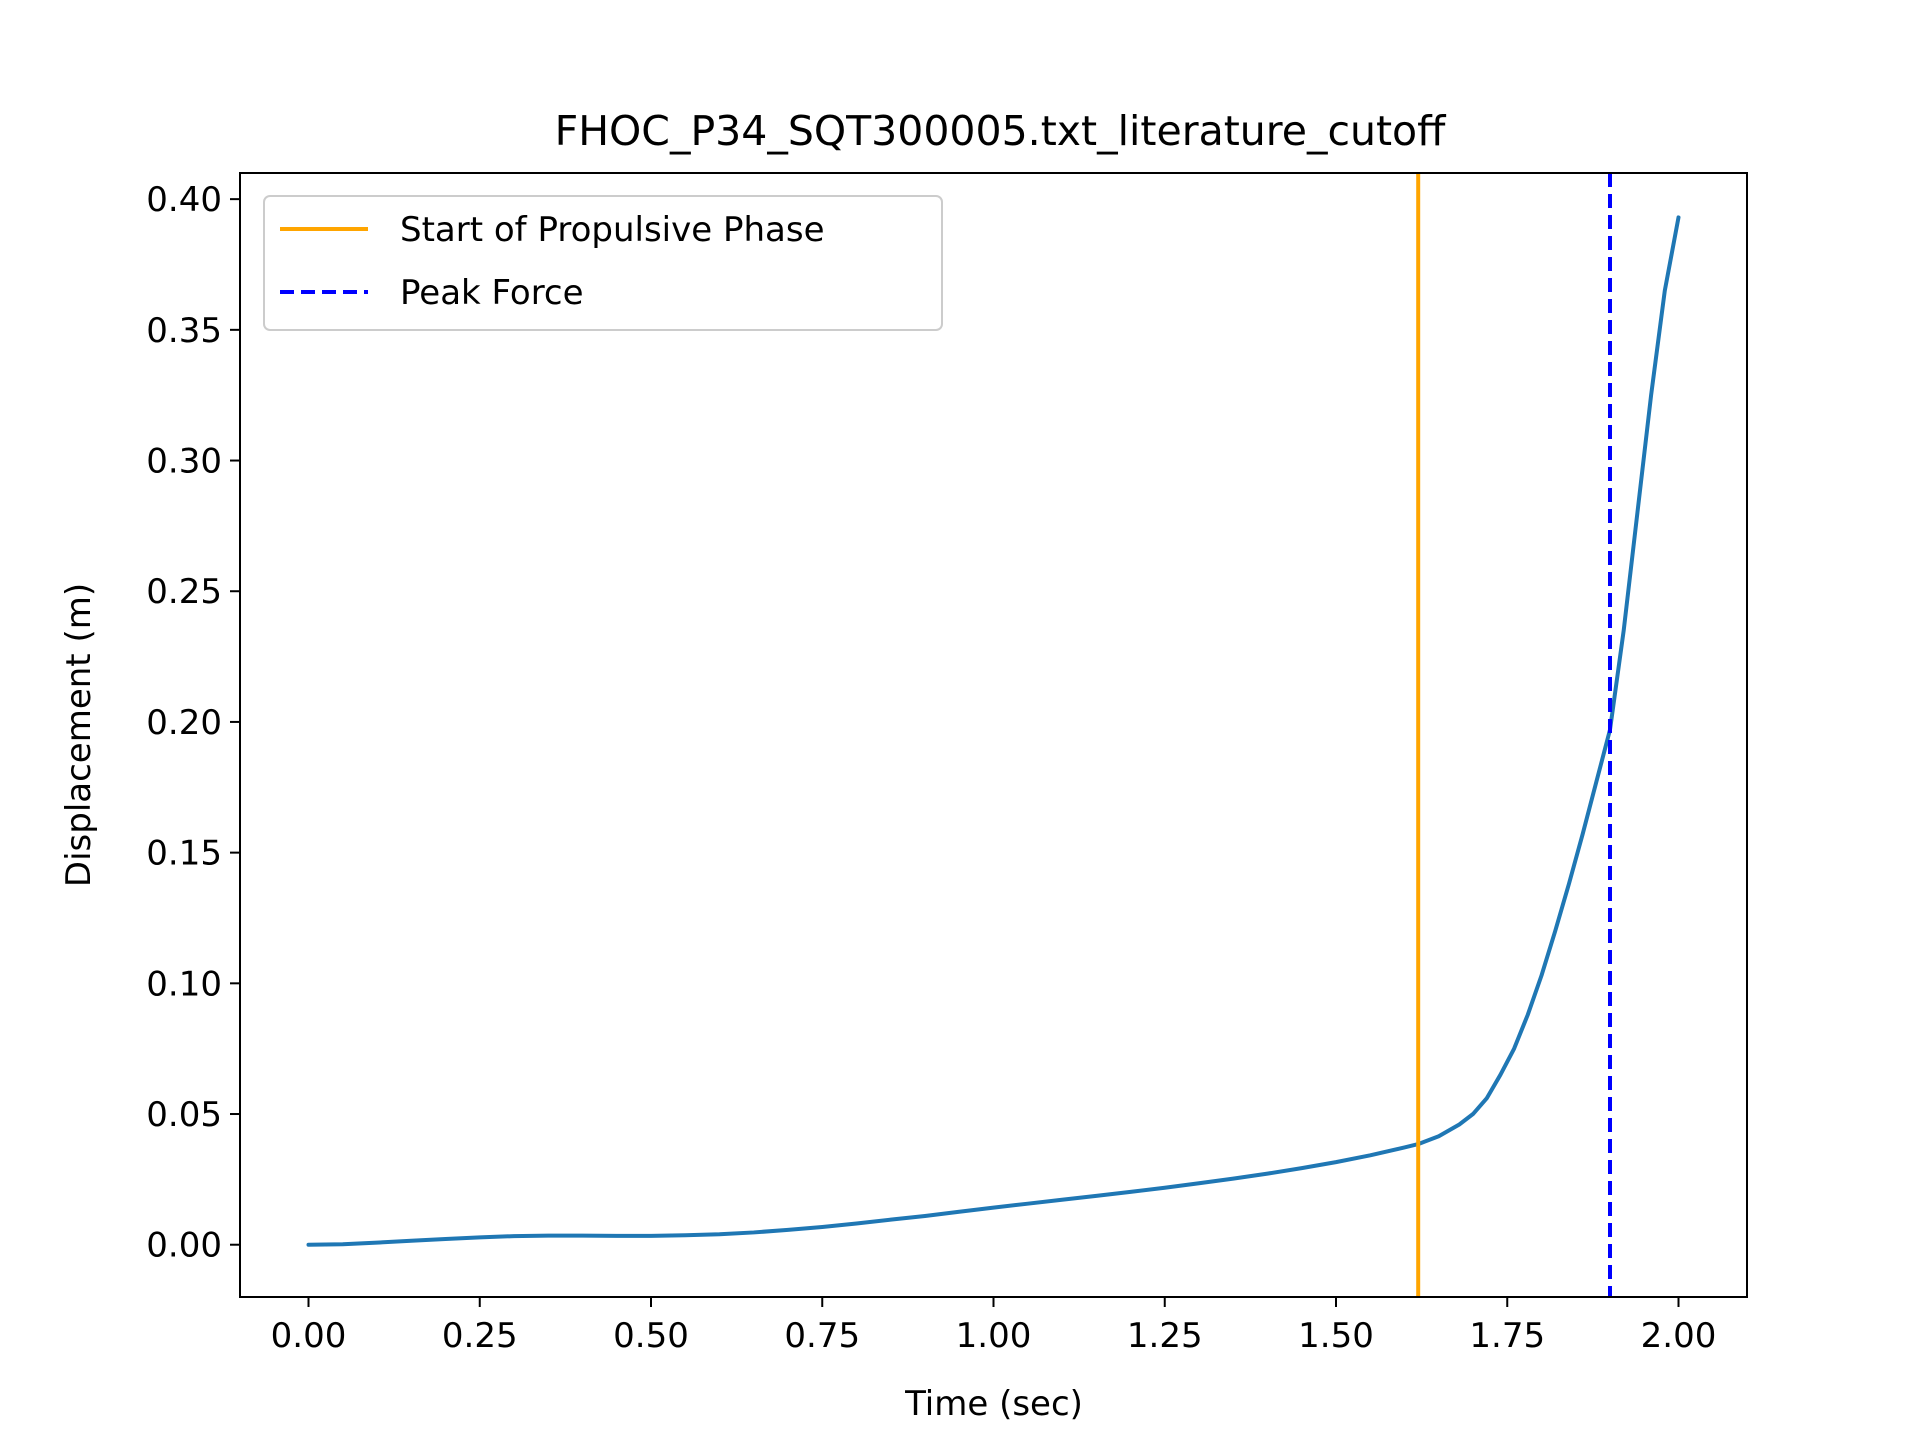 The width and height of the screenshot is (1920, 1440). Describe the element at coordinates (651, 1336) in the screenshot. I see `x-tick-label: 0.50` at that location.